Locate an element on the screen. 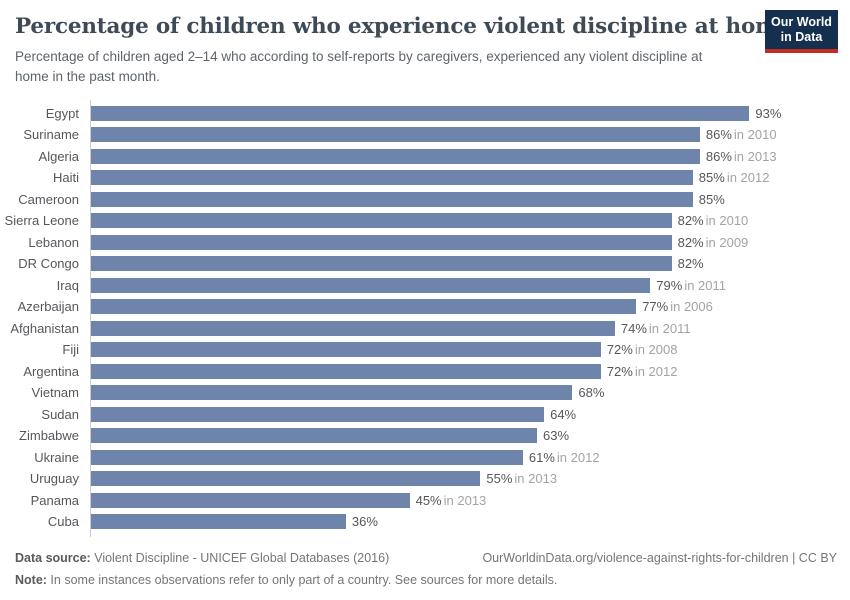 The width and height of the screenshot is (850, 600). note-label: Note: is located at coordinates (31, 580).